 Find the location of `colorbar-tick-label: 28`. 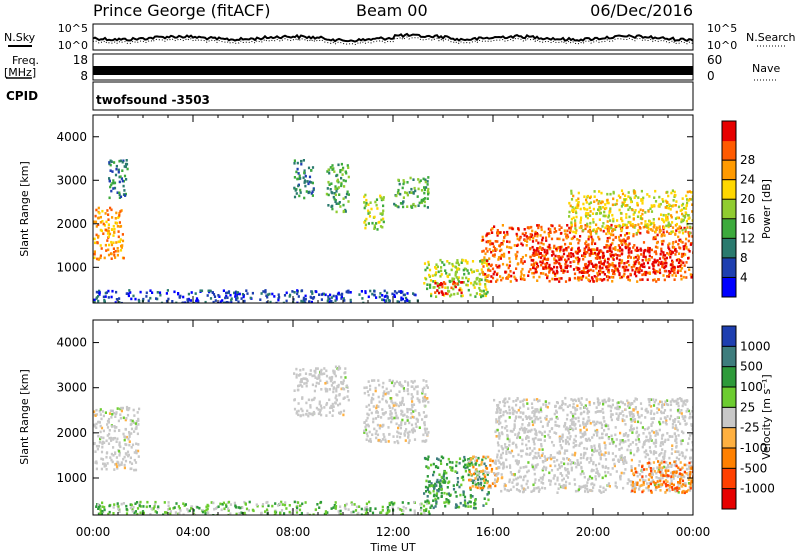

colorbar-tick-label: 28 is located at coordinates (747, 160).